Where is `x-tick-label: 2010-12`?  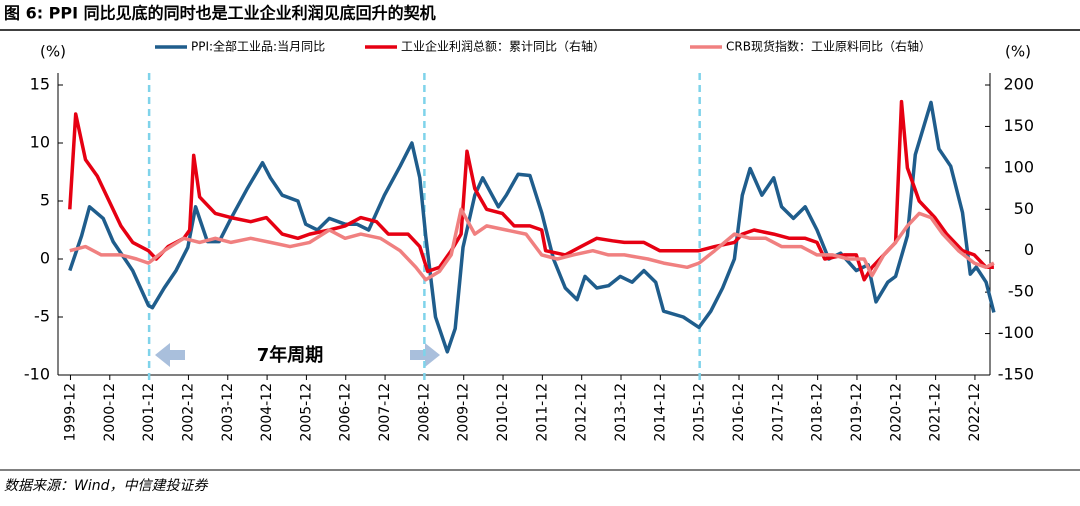 x-tick-label: 2010-12 is located at coordinates (503, 412).